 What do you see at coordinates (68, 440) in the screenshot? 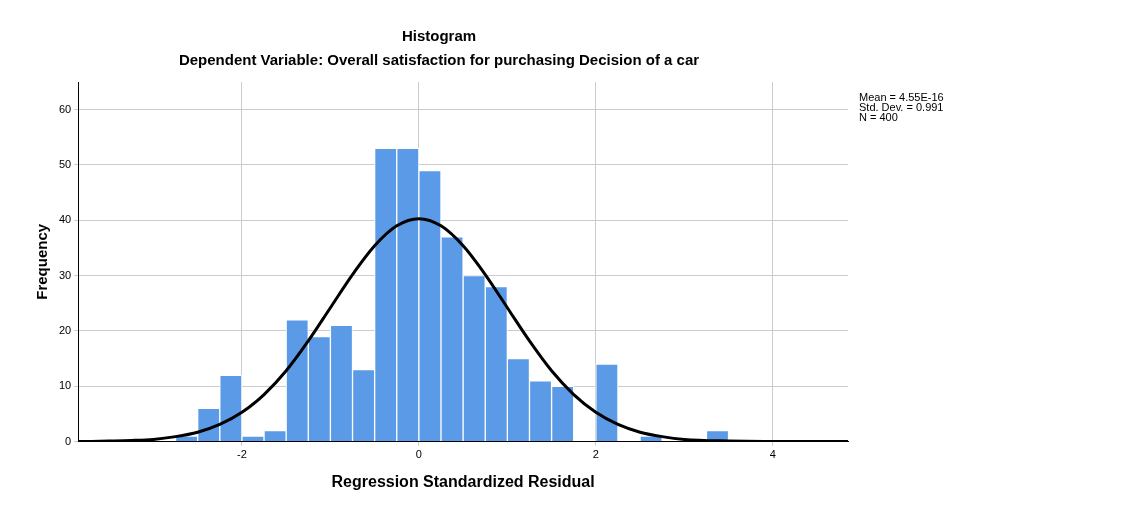
I see `y-tick-label: 0` at bounding box center [68, 440].